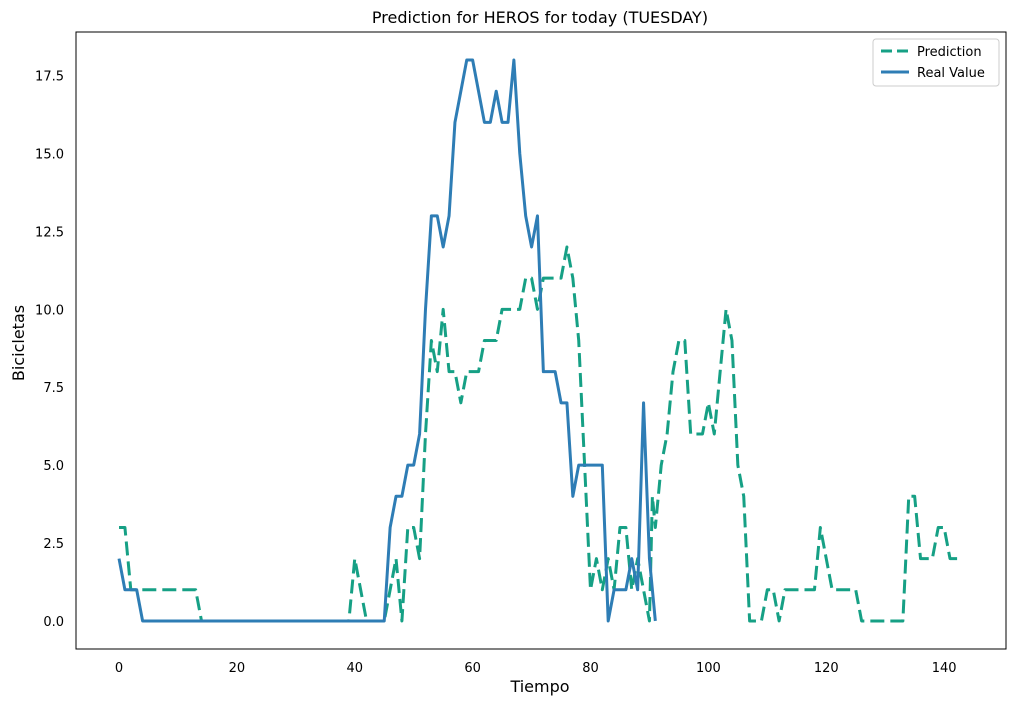 This screenshot has height=705, width=1014. What do you see at coordinates (49, 77) in the screenshot?
I see `y-tick-label: 17.5` at bounding box center [49, 77].